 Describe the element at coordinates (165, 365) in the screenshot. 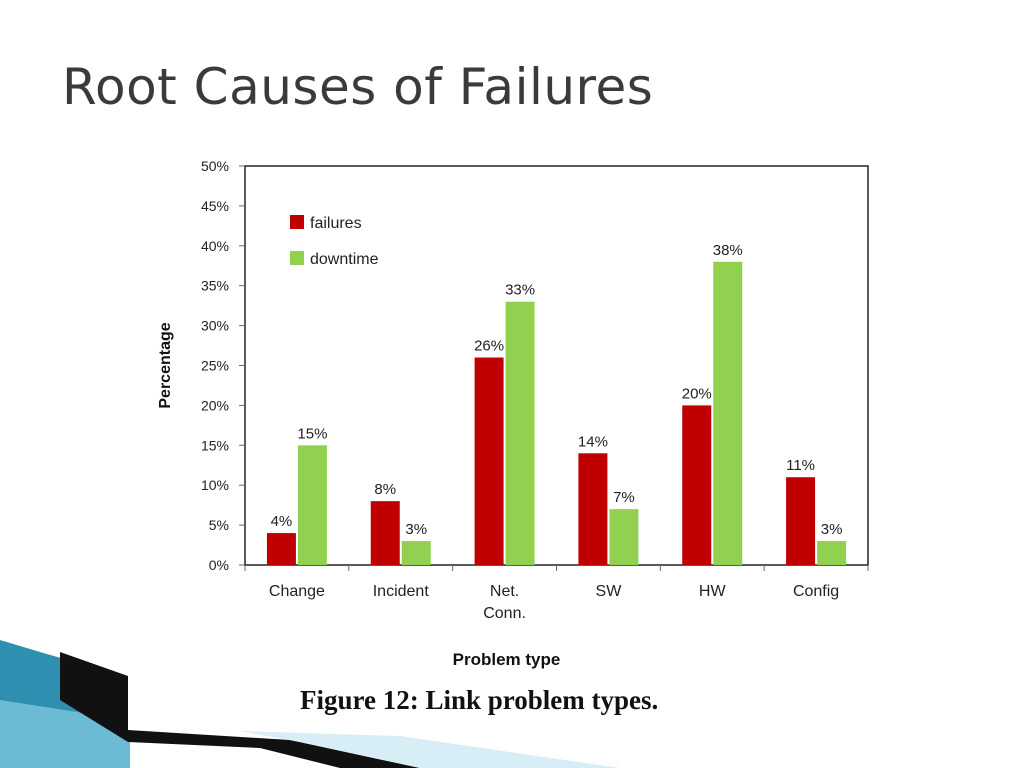

I see `y-axis-label: Percentage` at that location.